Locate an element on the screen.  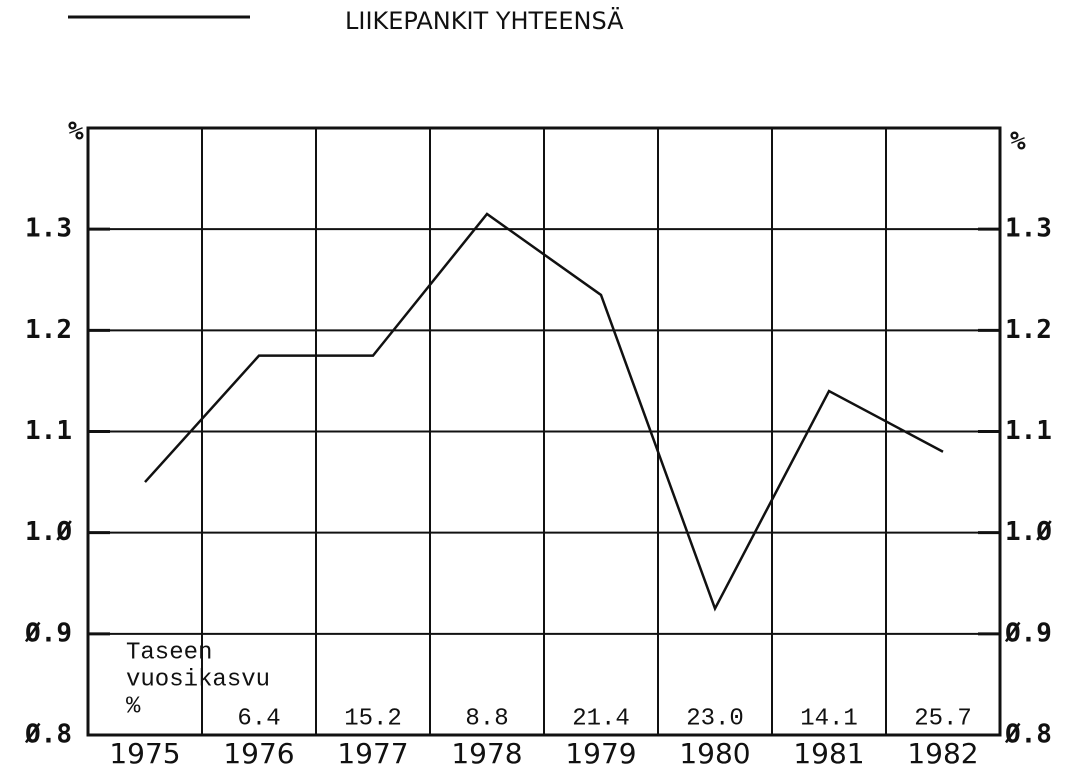
y2-tick-label: 1.Ø is located at coordinates (1028, 532).